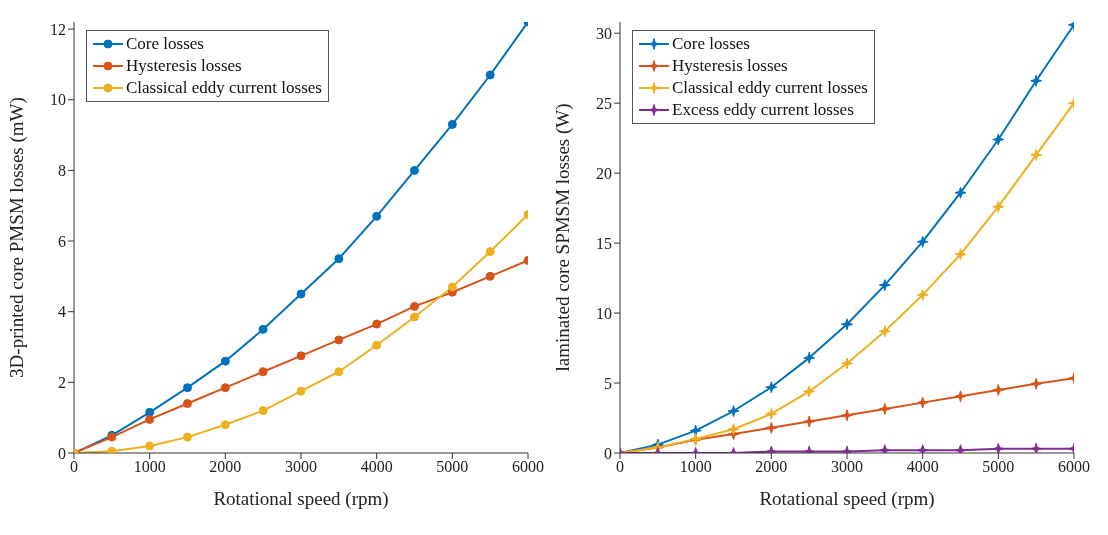  Describe the element at coordinates (763, 110) in the screenshot. I see `legend-label: Excess eddy current losses` at that location.